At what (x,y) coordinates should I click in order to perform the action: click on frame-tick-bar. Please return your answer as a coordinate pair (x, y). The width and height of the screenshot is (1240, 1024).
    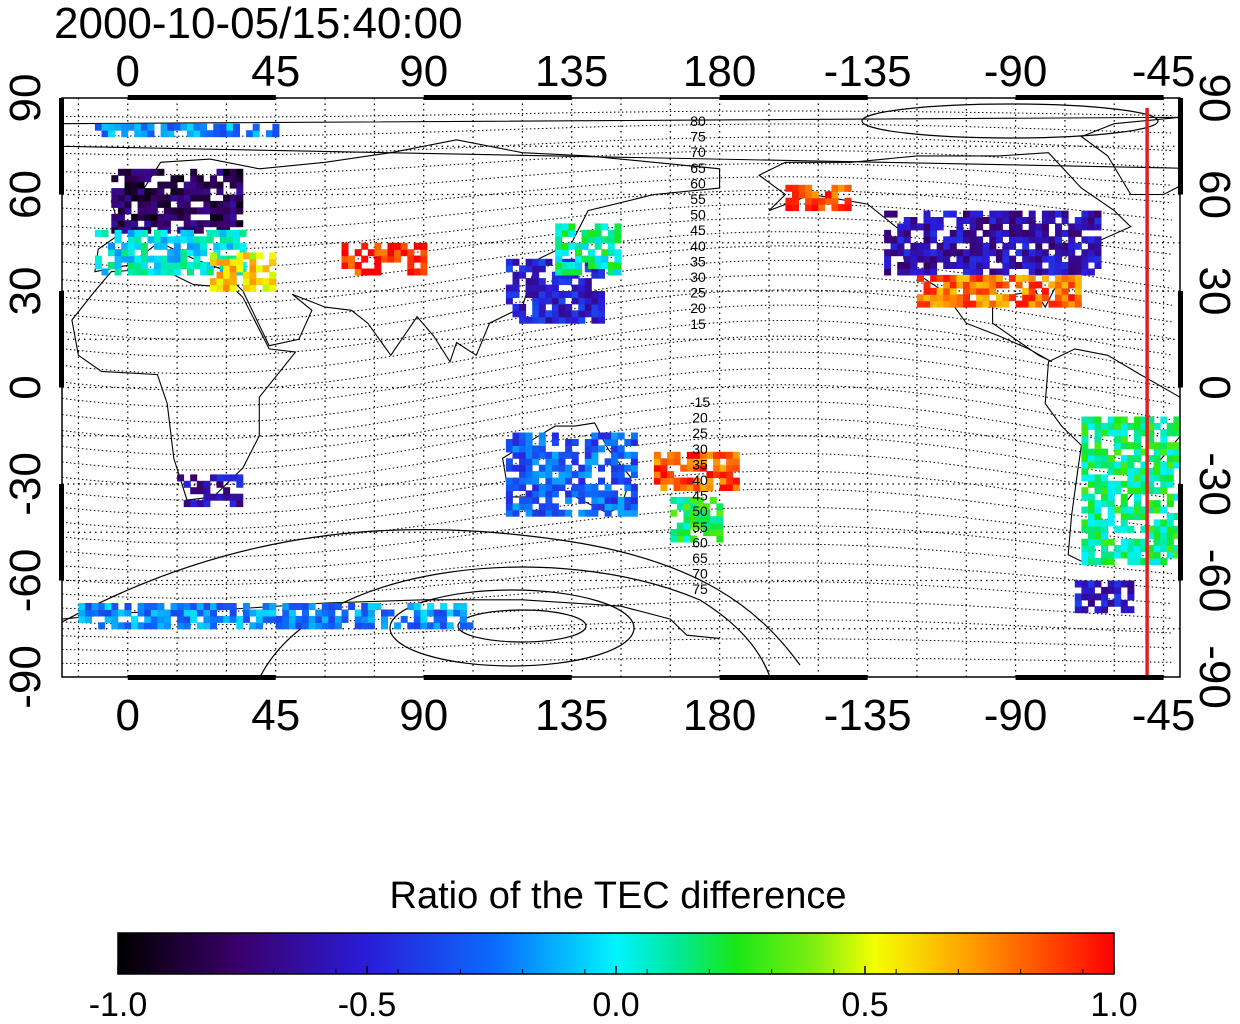
    Looking at the image, I should click on (201, 97).